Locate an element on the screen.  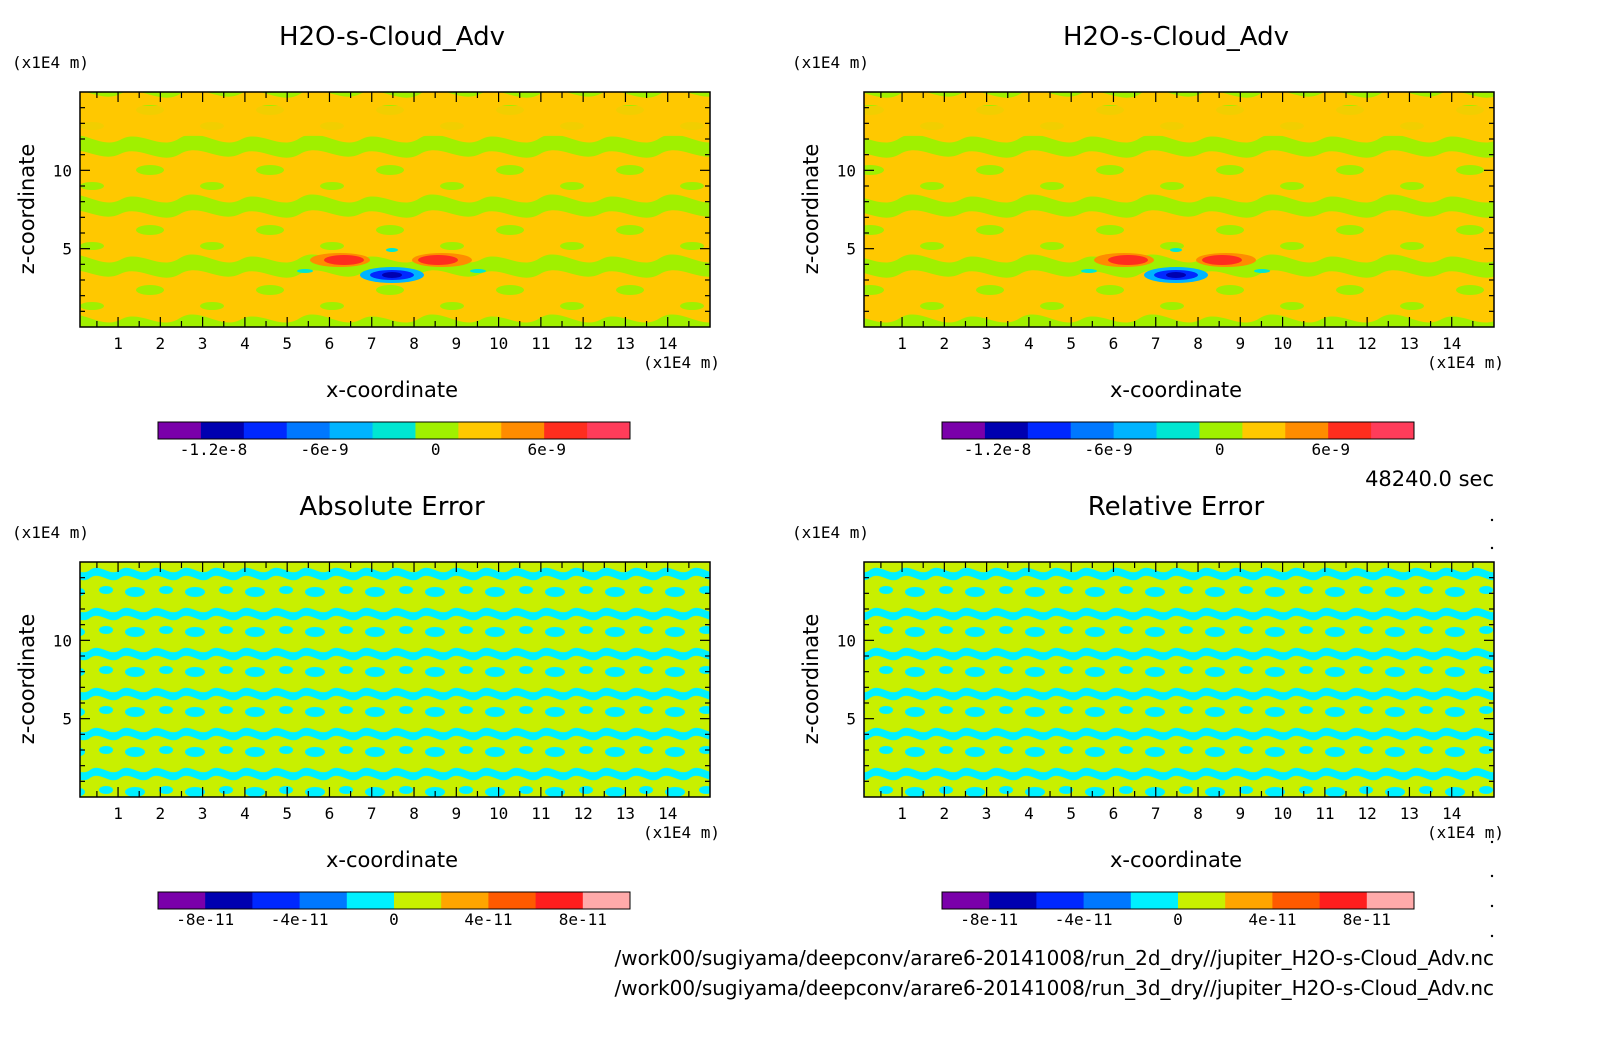
x-tick-label: 13 is located at coordinates (1409, 813).